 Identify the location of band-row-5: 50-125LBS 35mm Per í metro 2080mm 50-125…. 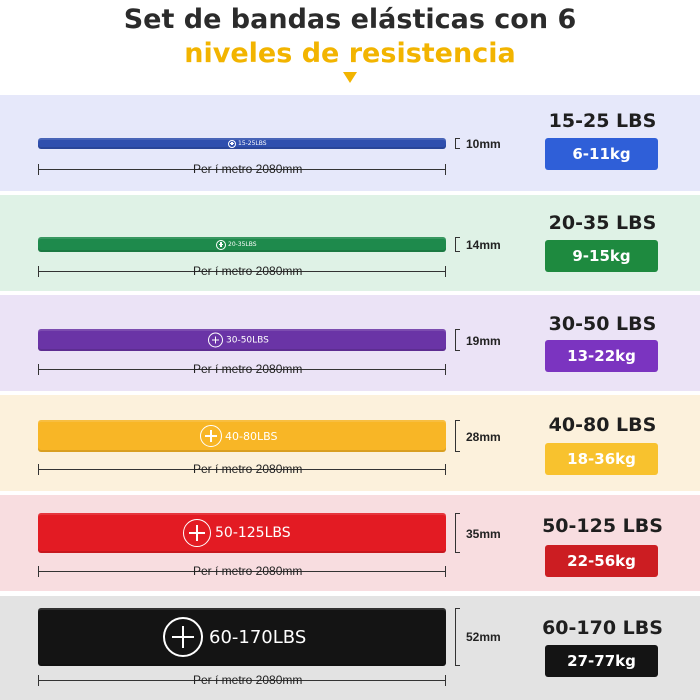
(350, 543).